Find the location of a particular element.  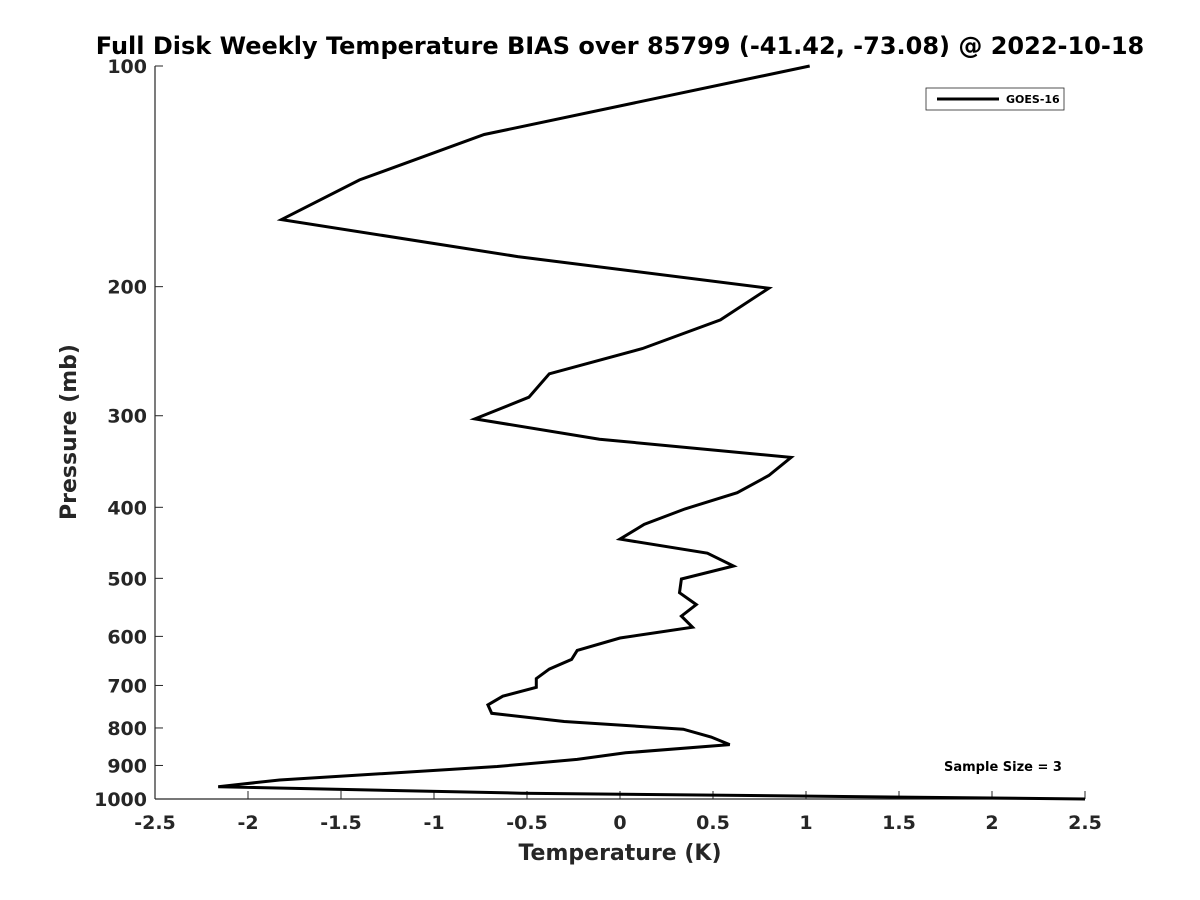

y-tick-label: 1000 is located at coordinates (120, 800).